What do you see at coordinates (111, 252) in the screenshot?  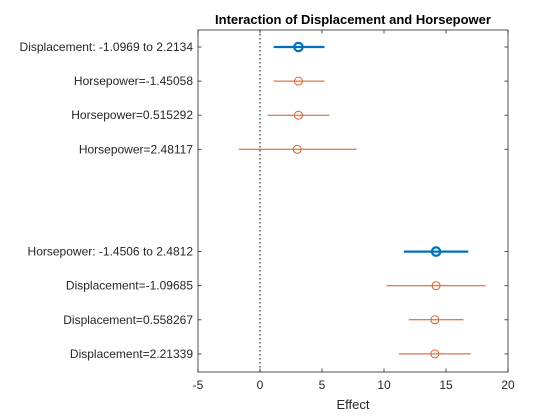 I see `row-label-4: Horsepower: -1.4506 to 2.4812` at bounding box center [111, 252].